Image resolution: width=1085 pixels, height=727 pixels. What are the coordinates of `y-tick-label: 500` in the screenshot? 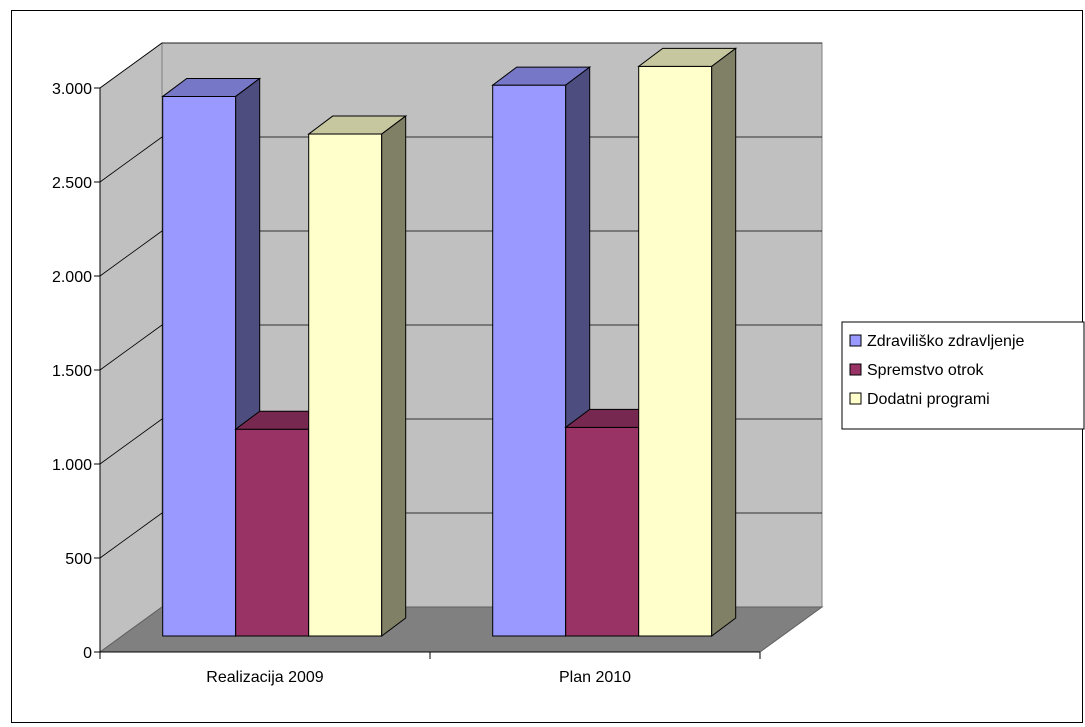 It's located at (78, 559).